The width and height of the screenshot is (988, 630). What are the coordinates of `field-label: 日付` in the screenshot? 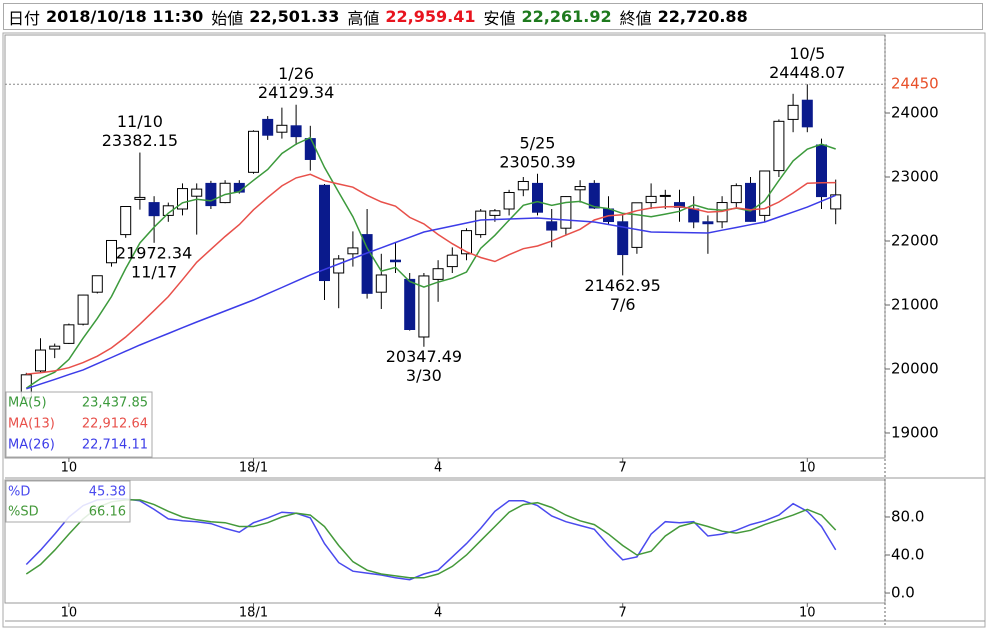 It's located at (24, 18).